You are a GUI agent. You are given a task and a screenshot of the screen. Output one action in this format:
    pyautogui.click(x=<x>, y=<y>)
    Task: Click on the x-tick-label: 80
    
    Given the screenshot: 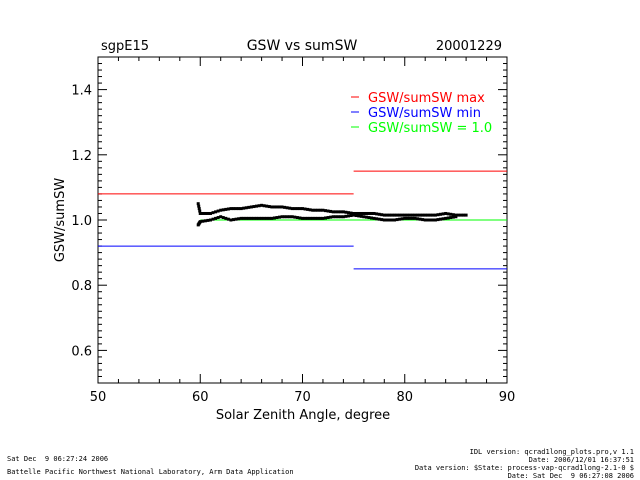 What is the action you would take?
    pyautogui.click(x=404, y=397)
    